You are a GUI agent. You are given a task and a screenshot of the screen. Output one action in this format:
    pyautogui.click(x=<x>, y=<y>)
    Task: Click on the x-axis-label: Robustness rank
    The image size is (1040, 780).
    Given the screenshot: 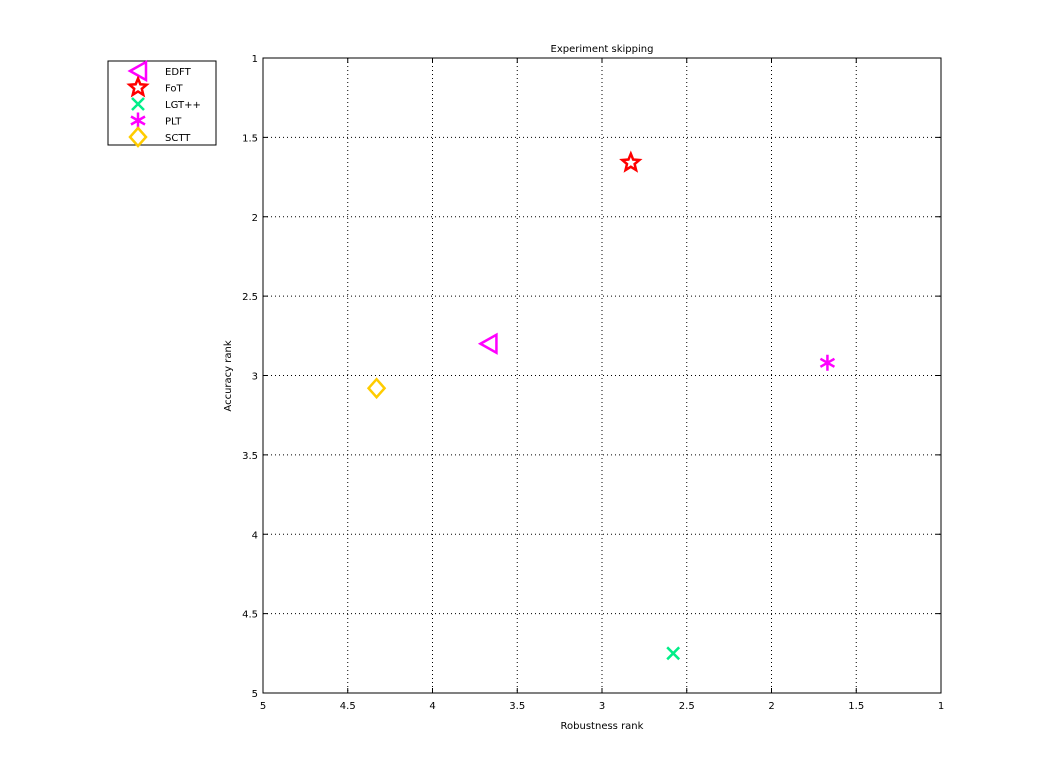 What is the action you would take?
    pyautogui.click(x=602, y=726)
    